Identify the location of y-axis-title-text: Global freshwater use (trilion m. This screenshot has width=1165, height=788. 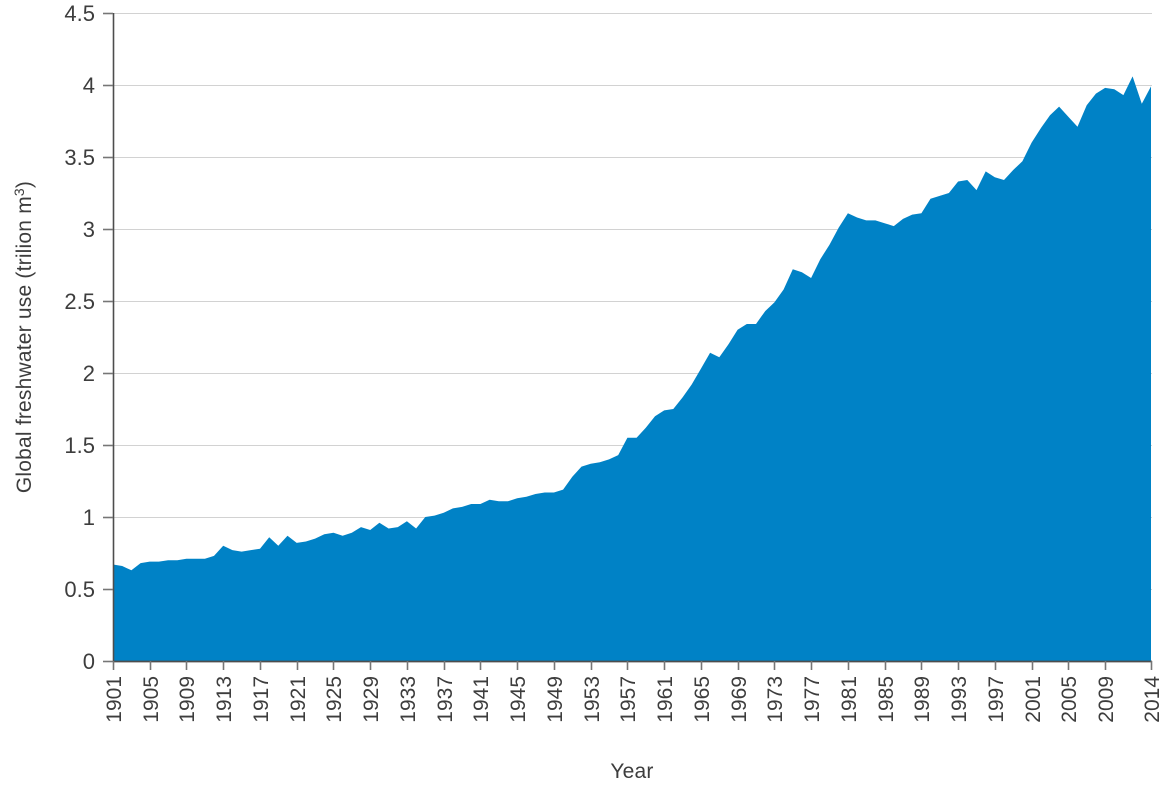
(24, 345).